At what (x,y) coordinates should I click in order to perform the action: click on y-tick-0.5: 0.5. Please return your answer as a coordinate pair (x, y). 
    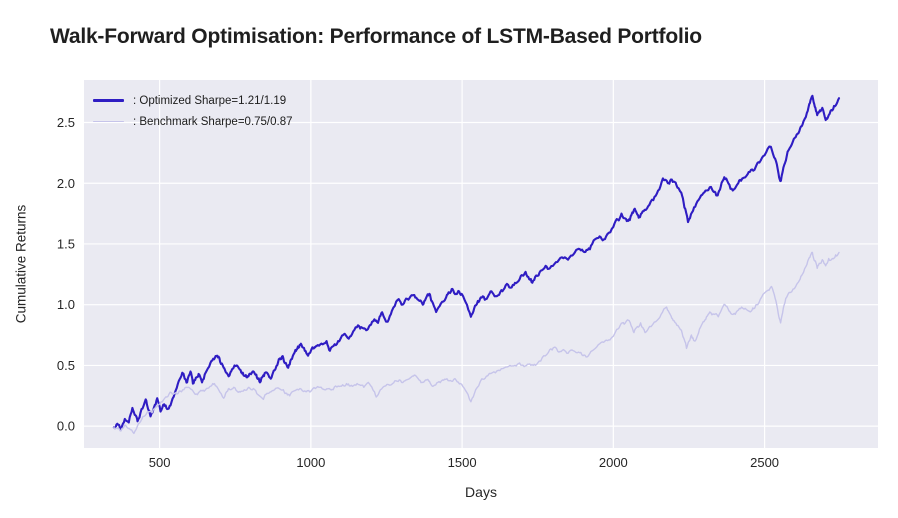
    Looking at the image, I should click on (66, 365).